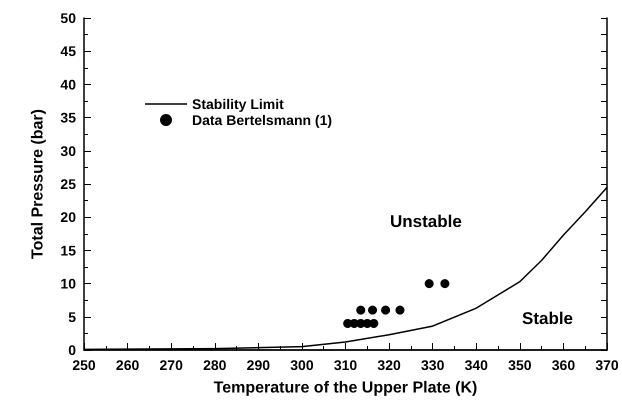  Describe the element at coordinates (68, 184) in the screenshot. I see `y-tick-label: 25` at that location.